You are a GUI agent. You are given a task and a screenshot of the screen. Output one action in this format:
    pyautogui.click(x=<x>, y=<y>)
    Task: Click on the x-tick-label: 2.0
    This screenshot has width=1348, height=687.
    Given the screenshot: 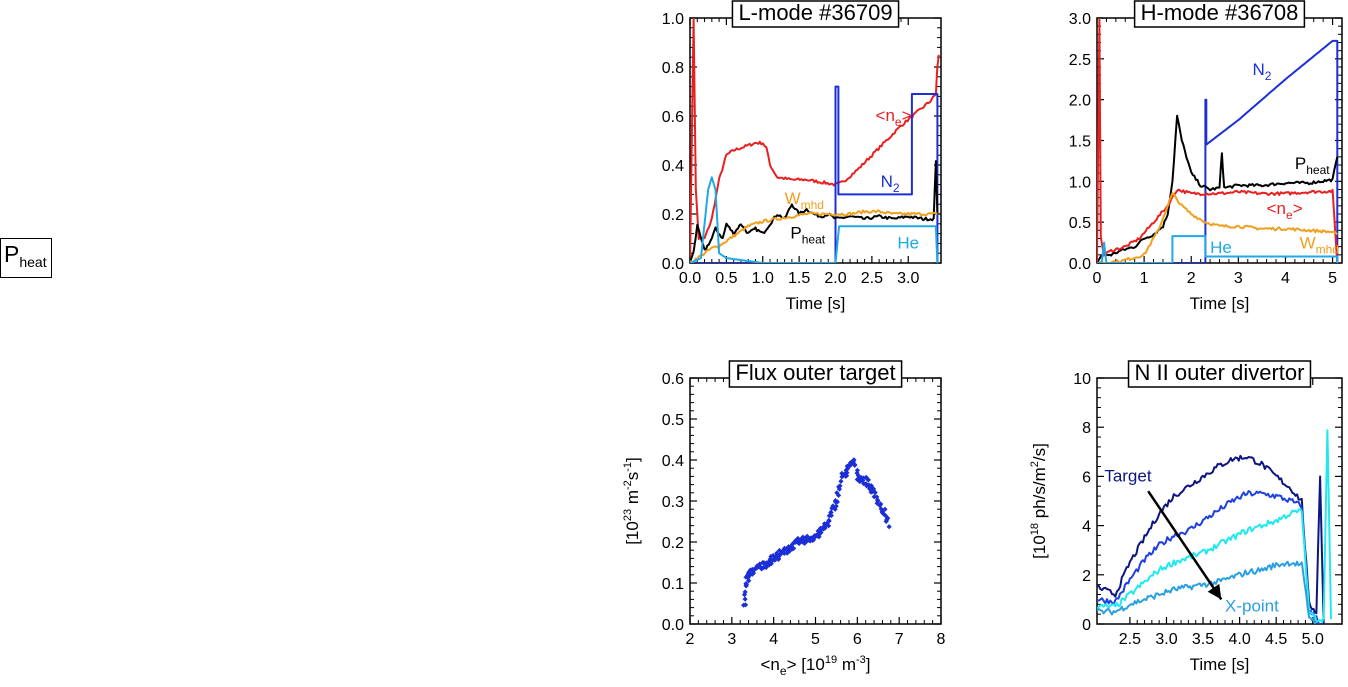 What is the action you would take?
    pyautogui.click(x=835, y=278)
    